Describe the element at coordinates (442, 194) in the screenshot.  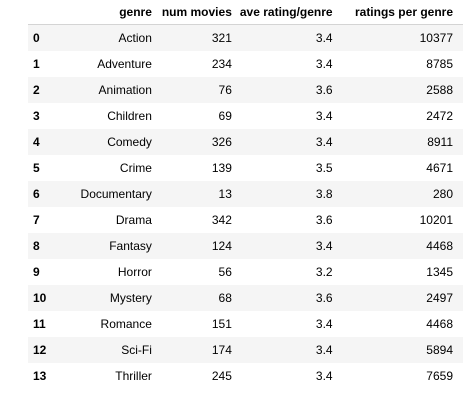
I see `cell-ratings-per-genre: 280` at that location.